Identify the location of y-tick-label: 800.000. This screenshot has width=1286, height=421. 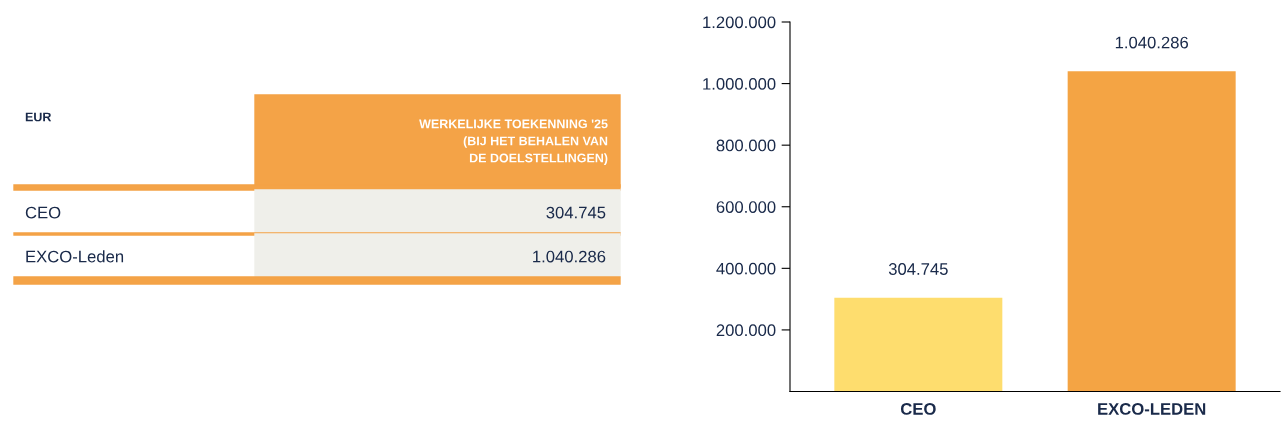
(746, 145).